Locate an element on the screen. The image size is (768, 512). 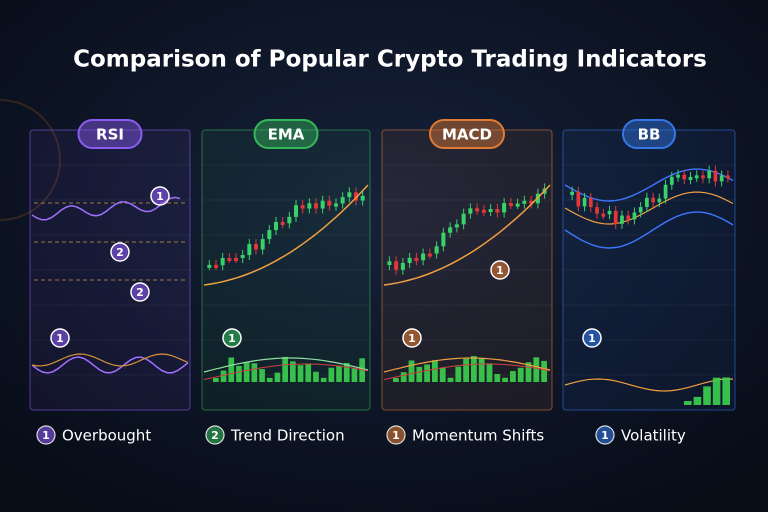
legend-text: Trend Direction is located at coordinates (287, 436).